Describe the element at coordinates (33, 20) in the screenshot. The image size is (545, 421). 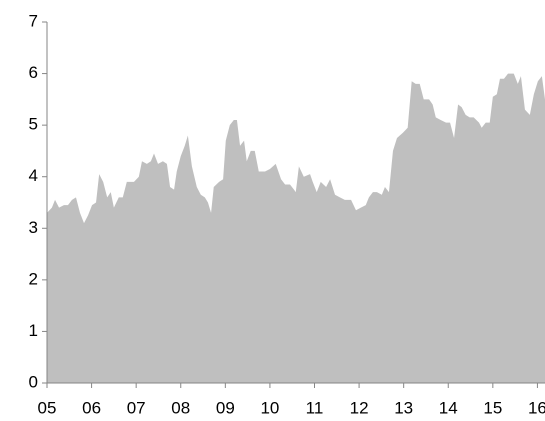
I see `y-tick-label: 7` at that location.